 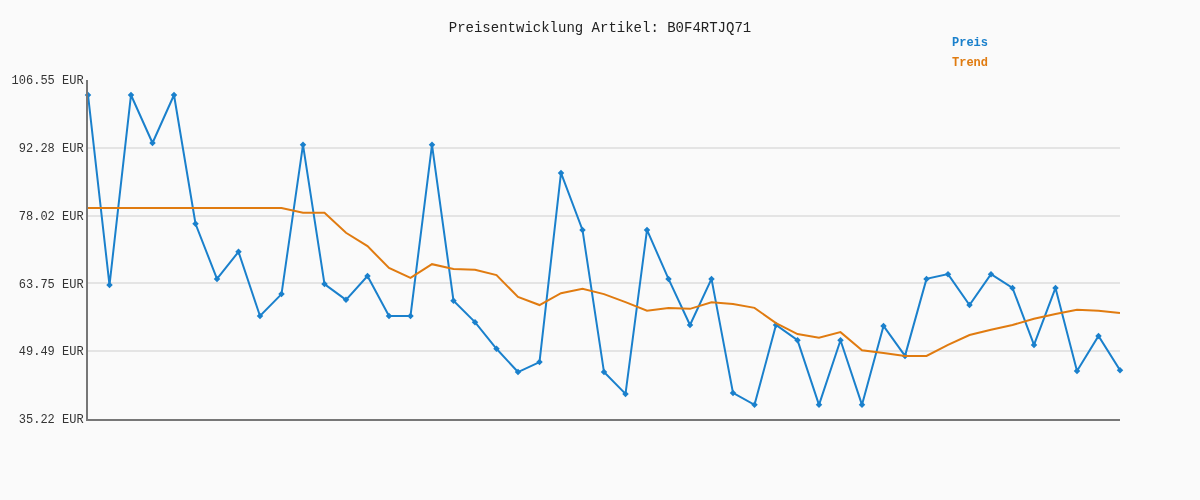 I want to click on y-tick-label: 49.49 EUR, so click(x=51, y=352).